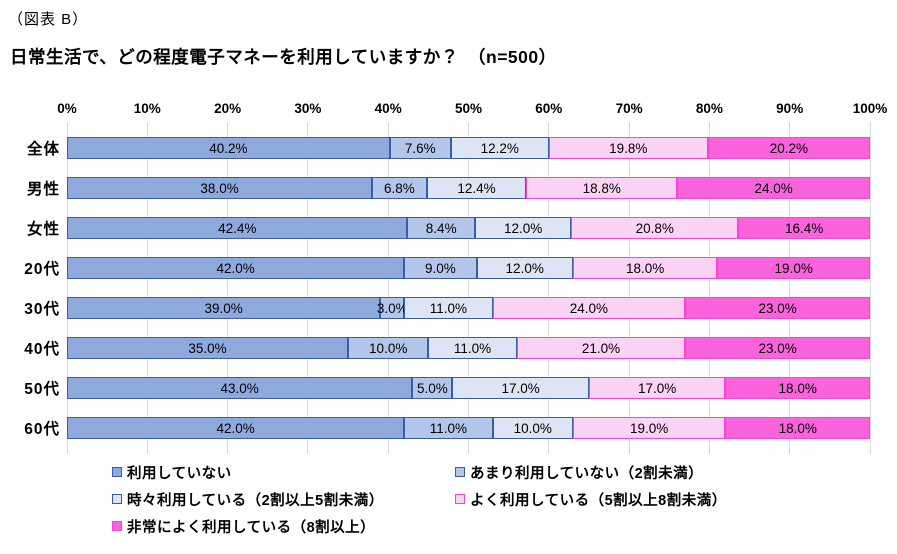 This screenshot has height=554, width=897. Describe the element at coordinates (523, 228) in the screenshot. I see `bar-segment: 12.0%` at that location.